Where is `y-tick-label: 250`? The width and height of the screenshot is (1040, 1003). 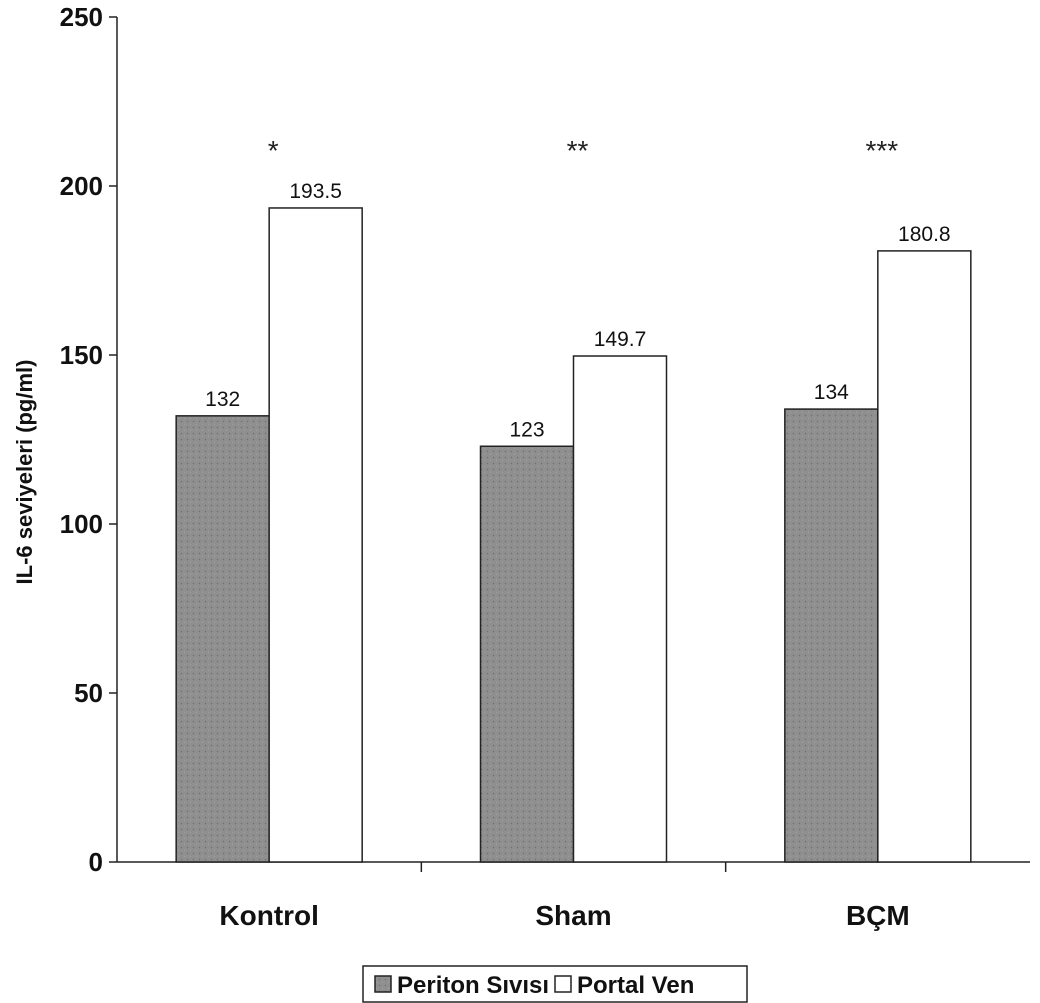
y-tick-label: 250 is located at coordinates (81, 17).